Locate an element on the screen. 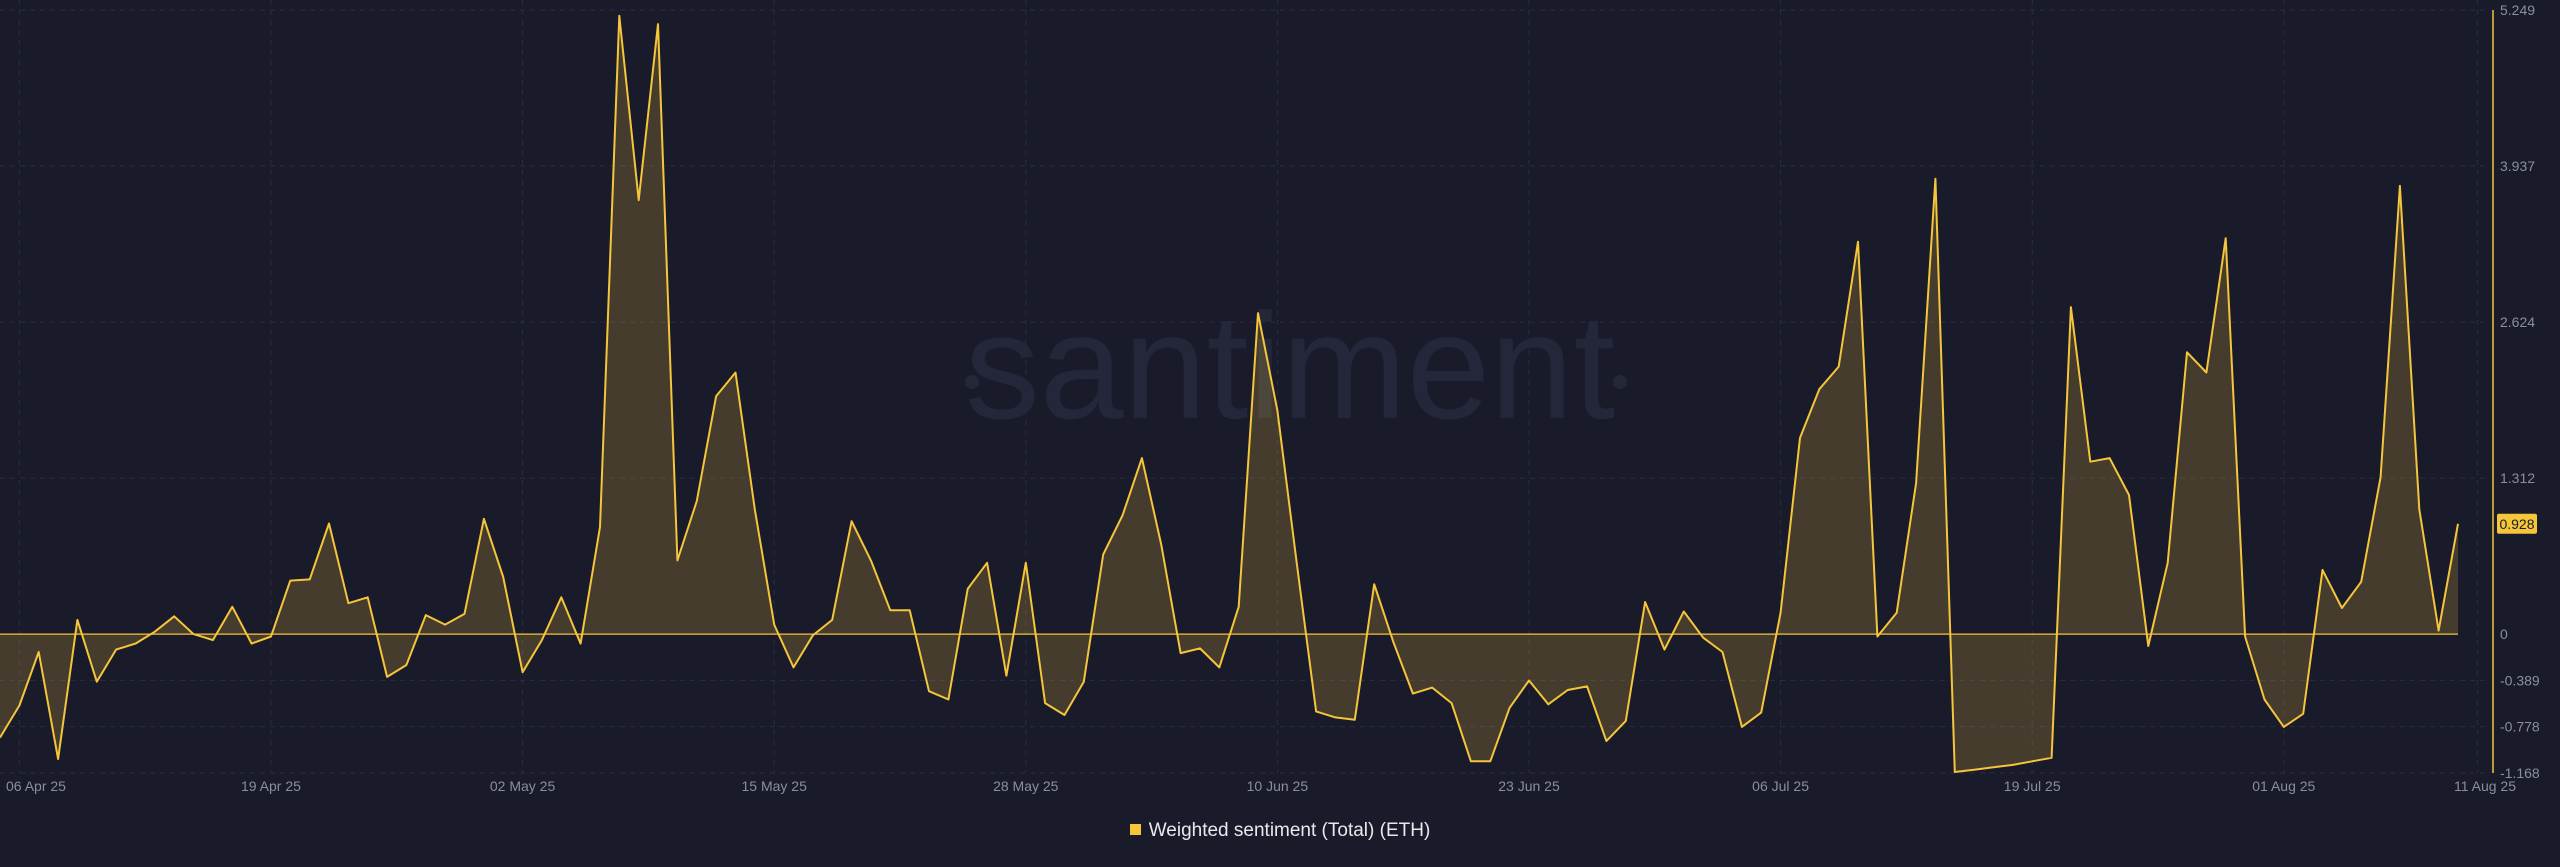 This screenshot has width=2560, height=867. watermark-dot-left is located at coordinates (972, 382).